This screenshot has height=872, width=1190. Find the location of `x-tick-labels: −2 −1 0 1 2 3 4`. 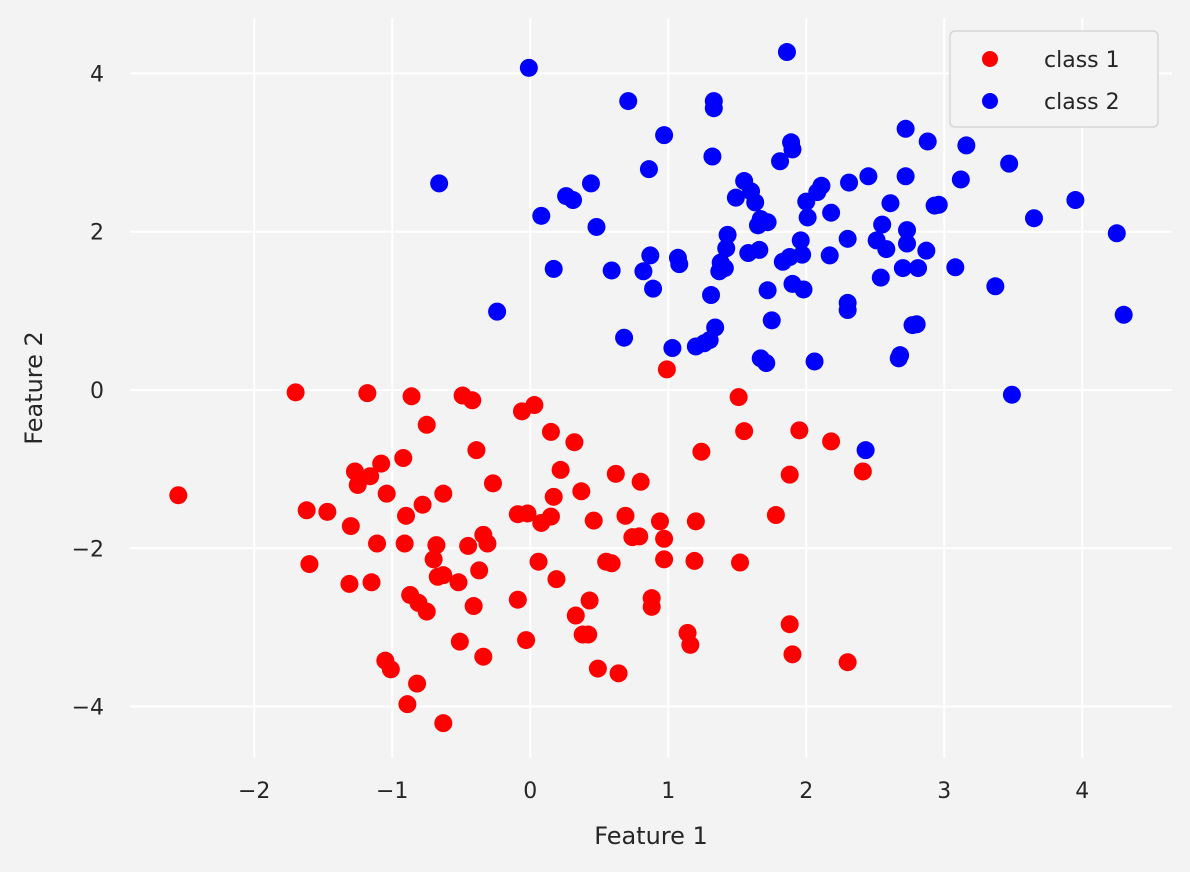

x-tick-labels: −2 −1 0 1 2 3 4 is located at coordinates (663, 791).